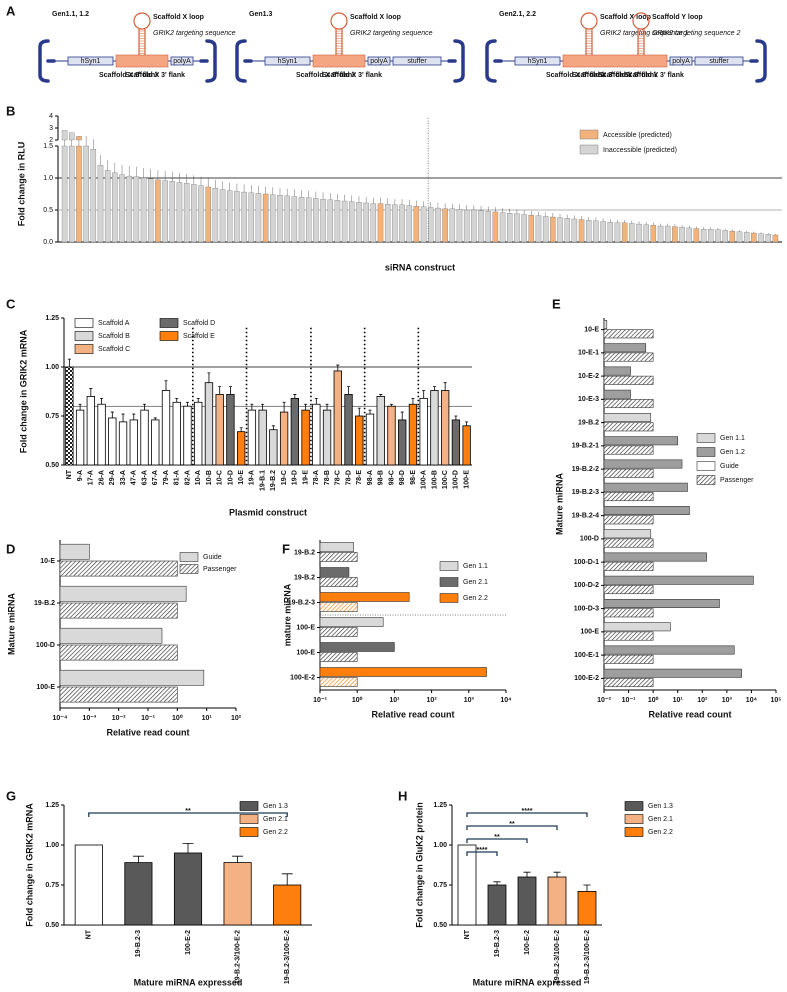 The width and height of the screenshot is (787, 992). Describe the element at coordinates (752, 700) in the screenshot. I see `x-tick-label: 10⁴` at that location.